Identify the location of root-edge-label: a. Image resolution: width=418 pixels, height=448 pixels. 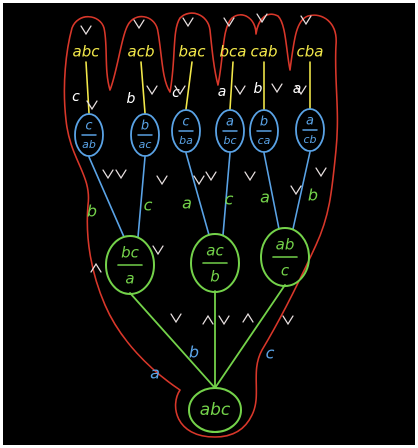
(155, 373).